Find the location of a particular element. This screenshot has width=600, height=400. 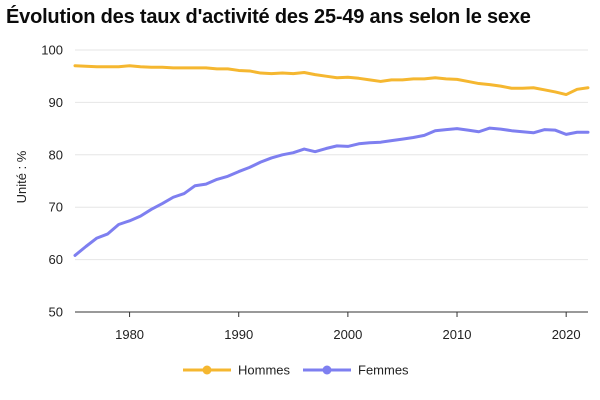

y-tick-label: 60 is located at coordinates (56, 259).